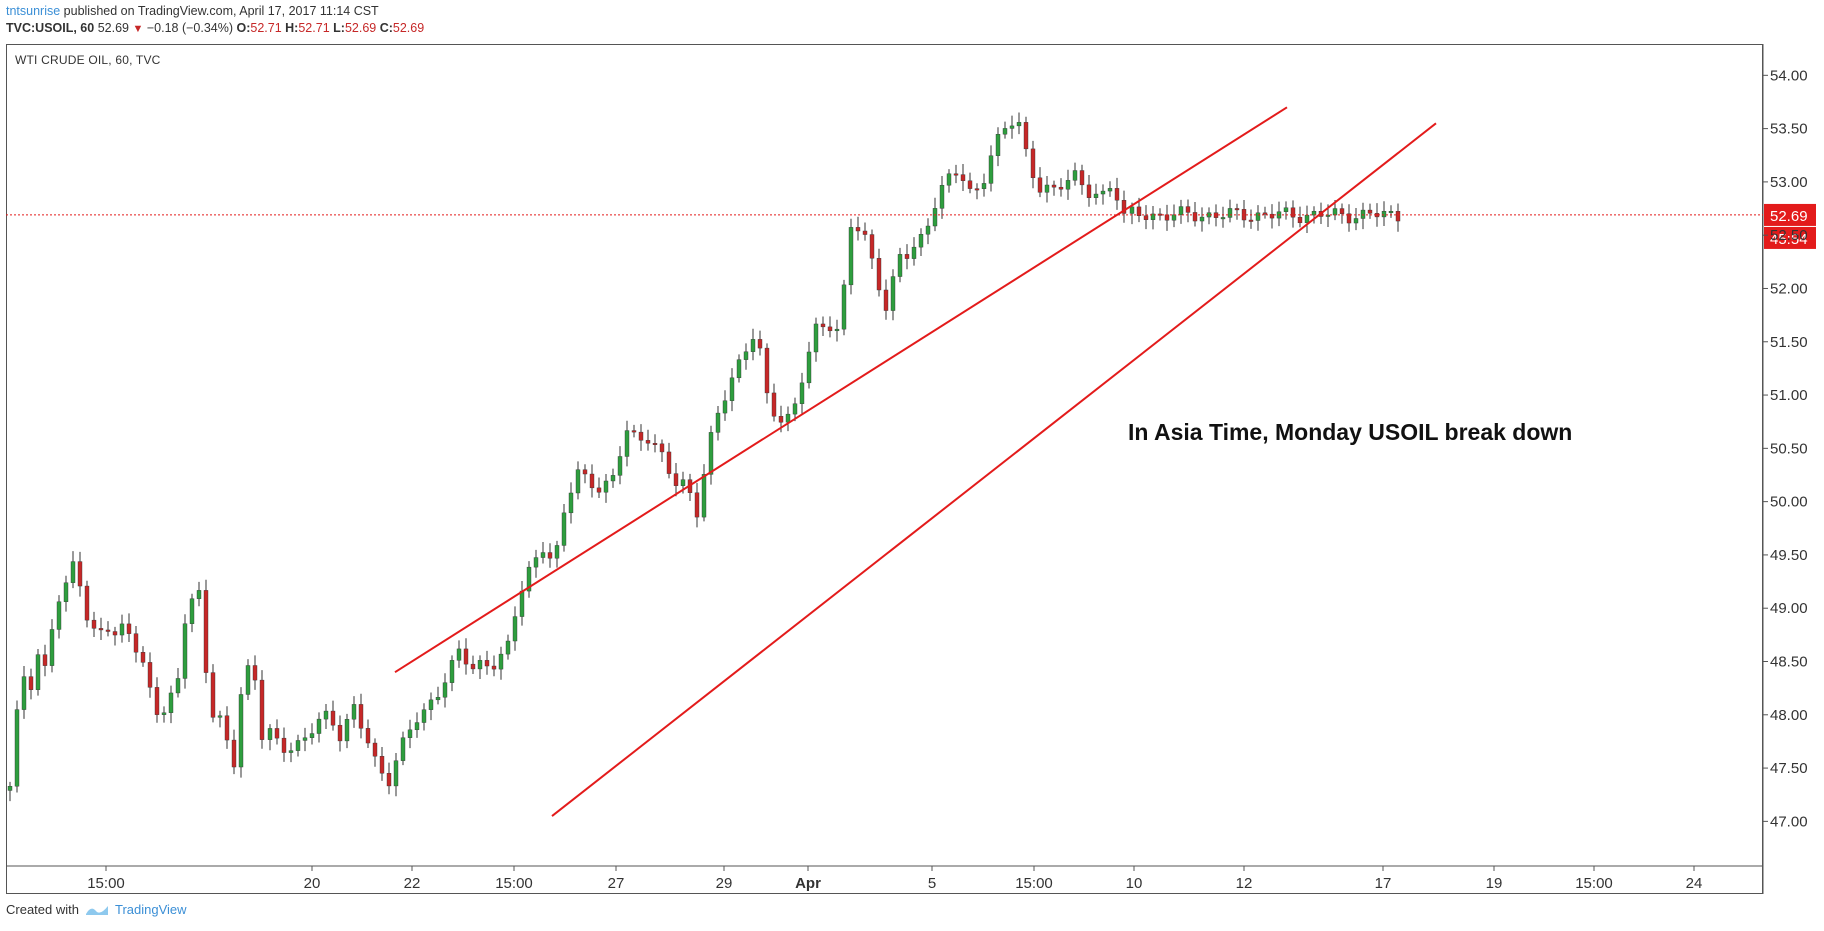  Describe the element at coordinates (1034, 883) in the screenshot. I see `time-tick-label: 15:00` at that location.